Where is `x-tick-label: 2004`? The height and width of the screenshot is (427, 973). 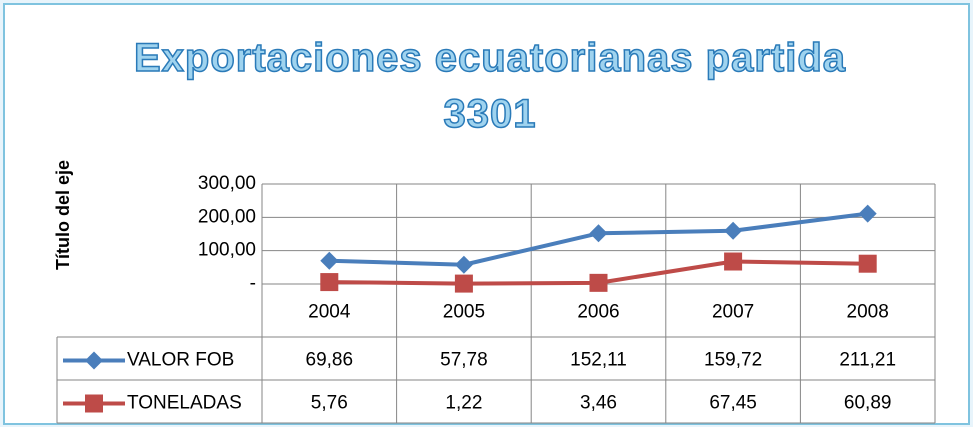
x-tick-label: 2004 is located at coordinates (329, 312).